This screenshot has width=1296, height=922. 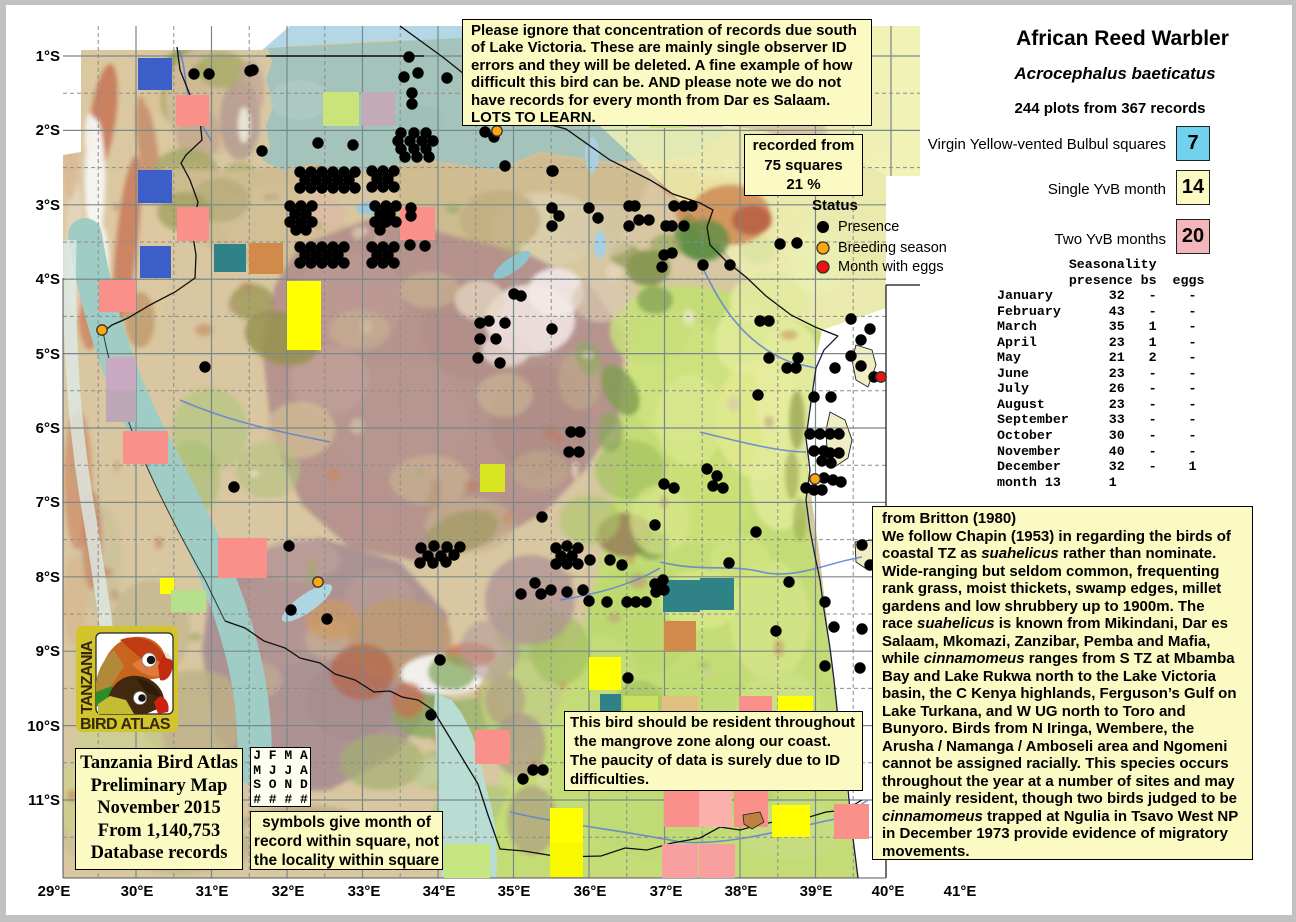 What do you see at coordinates (87, 677) in the screenshot?
I see `svg-text: TANZANIA` at bounding box center [87, 677].